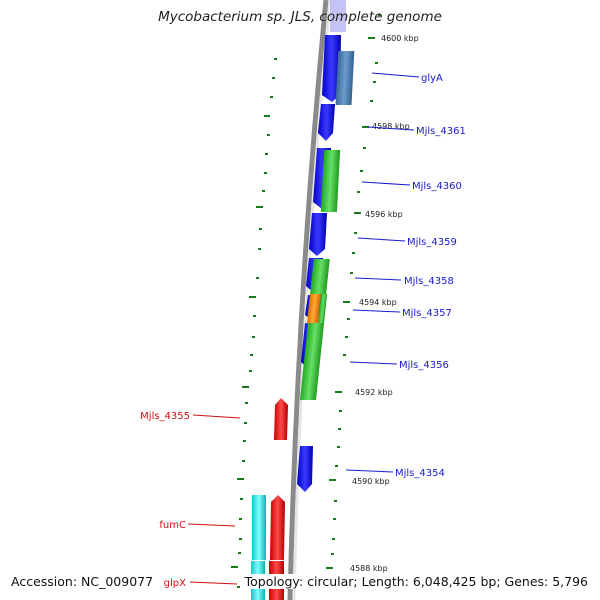 The image size is (600, 600). Describe the element at coordinates (424, 365) in the screenshot. I see `gene-label-mjls4356: Mjls_4356` at that location.